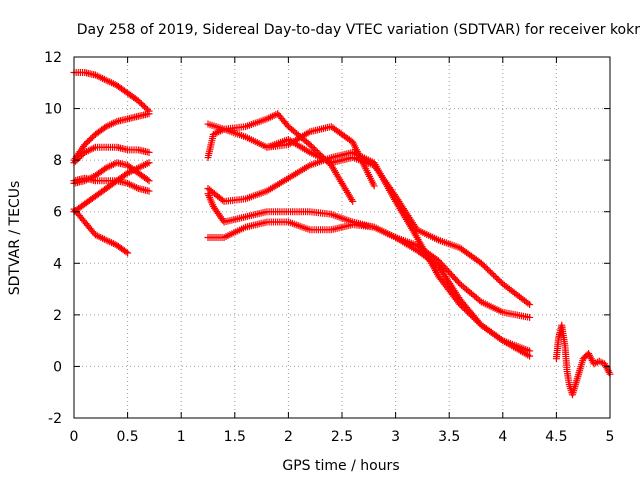 Image resolution: width=640 pixels, height=480 pixels. What do you see at coordinates (340, 466) in the screenshot?
I see `x-axis-title: GPS time / hours` at bounding box center [340, 466].